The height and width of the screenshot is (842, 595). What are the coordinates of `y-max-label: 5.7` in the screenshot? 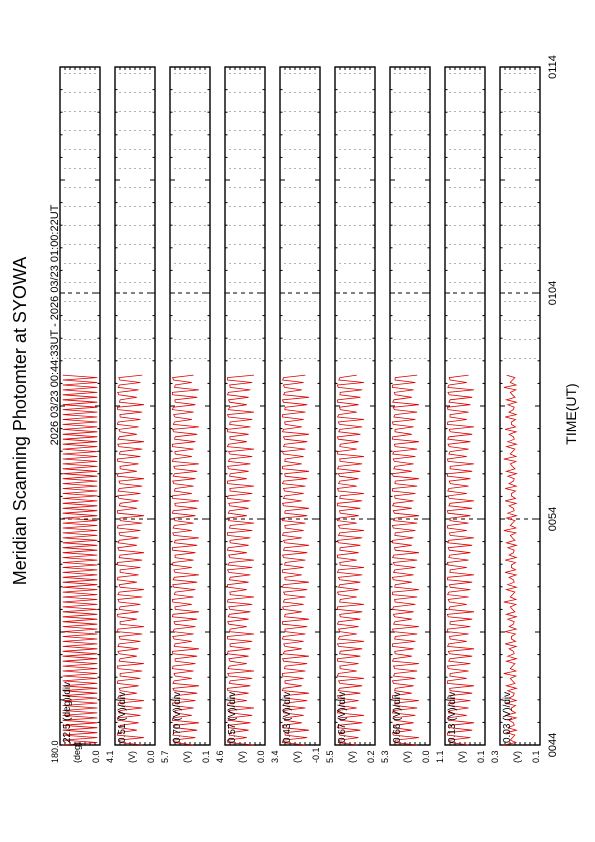 It's located at (165, 756).